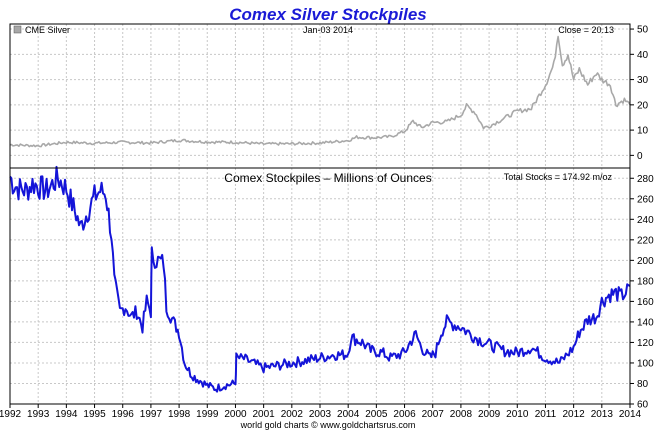  Describe the element at coordinates (433, 414) in the screenshot. I see `x-tick-label: 2007` at that location.